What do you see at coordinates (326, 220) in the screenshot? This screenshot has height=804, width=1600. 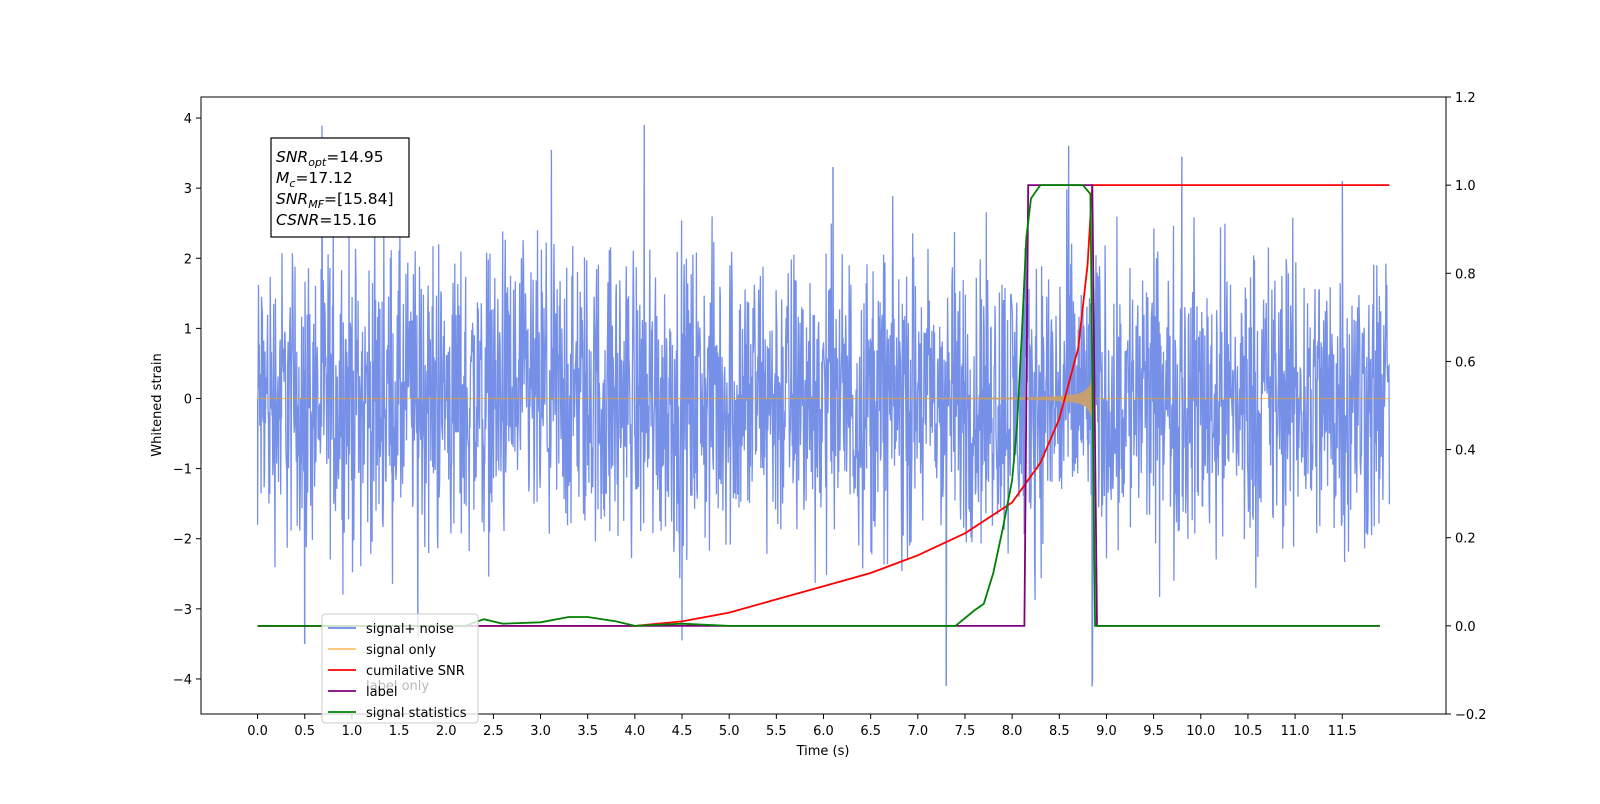 I see `annotation-line: CSNR=15.16` at bounding box center [326, 220].